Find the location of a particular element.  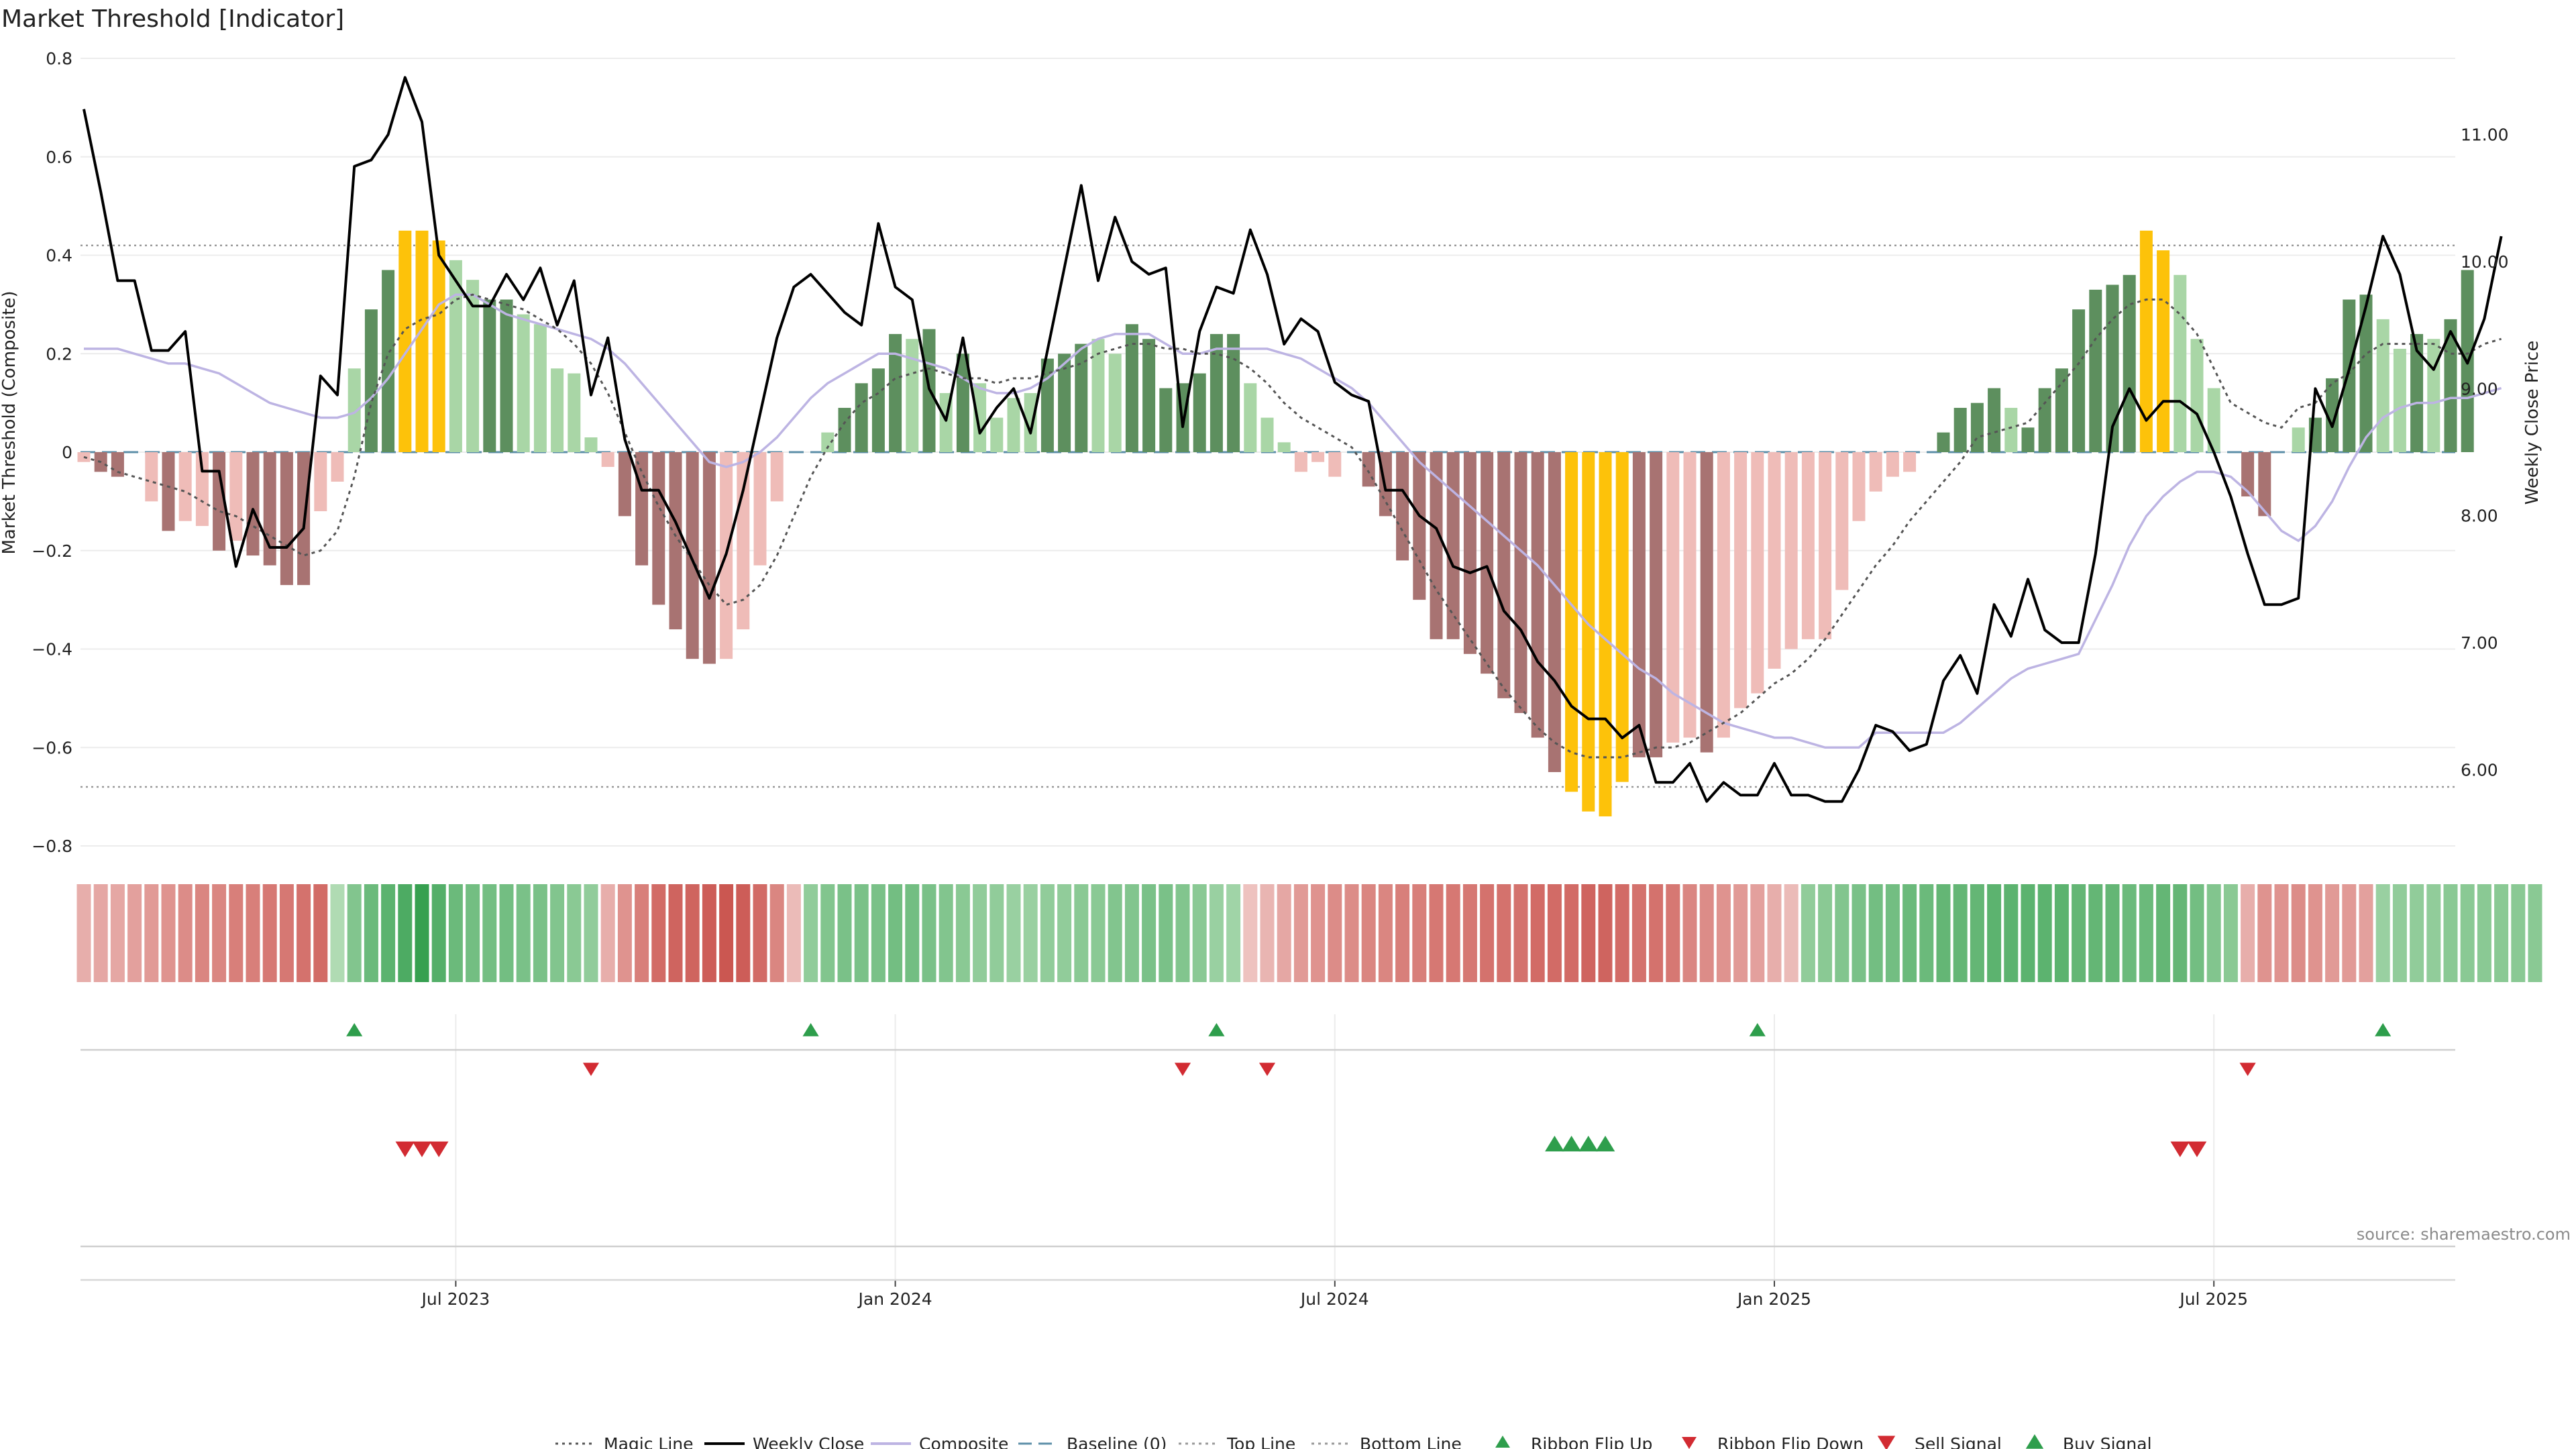

legend-label: Composite is located at coordinates (963, 1441).